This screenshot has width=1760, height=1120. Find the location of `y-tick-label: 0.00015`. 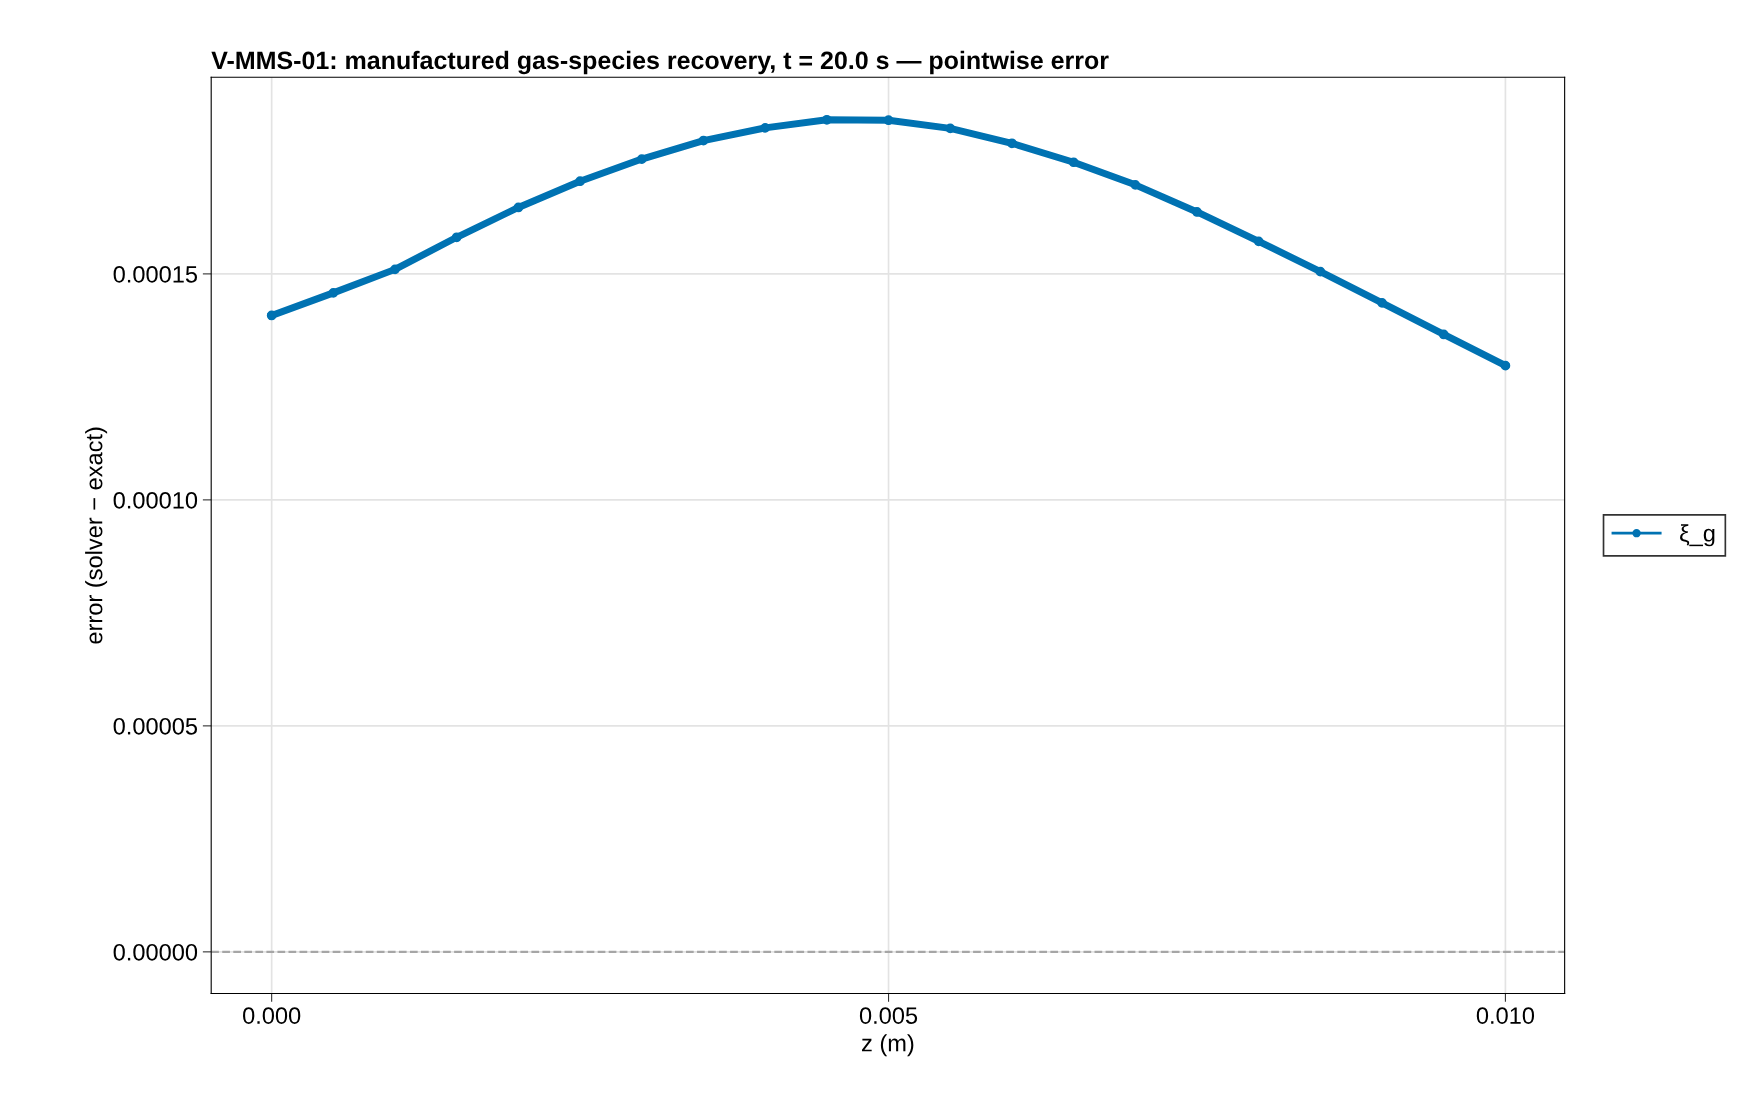

y-tick-label: 0.00015 is located at coordinates (155, 274).